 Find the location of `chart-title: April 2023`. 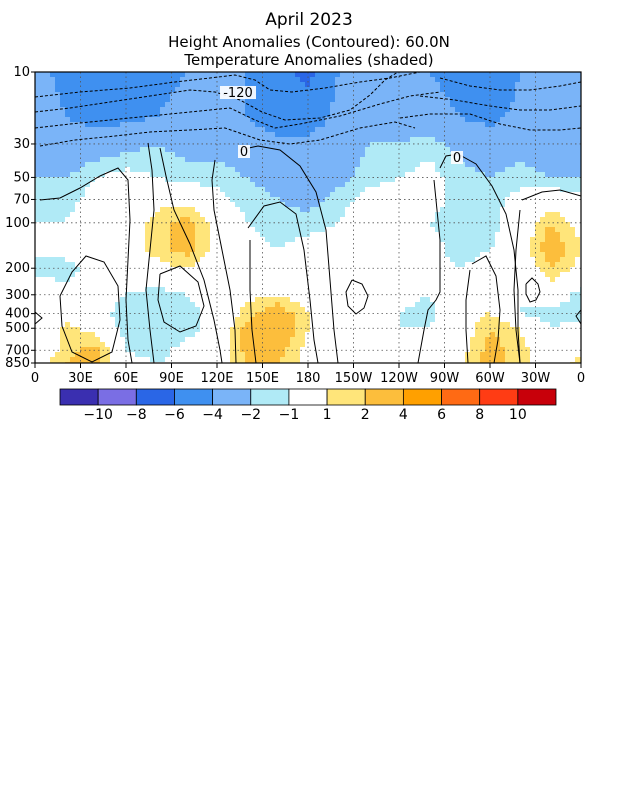

chart-title: April 2023 is located at coordinates (309, 20).